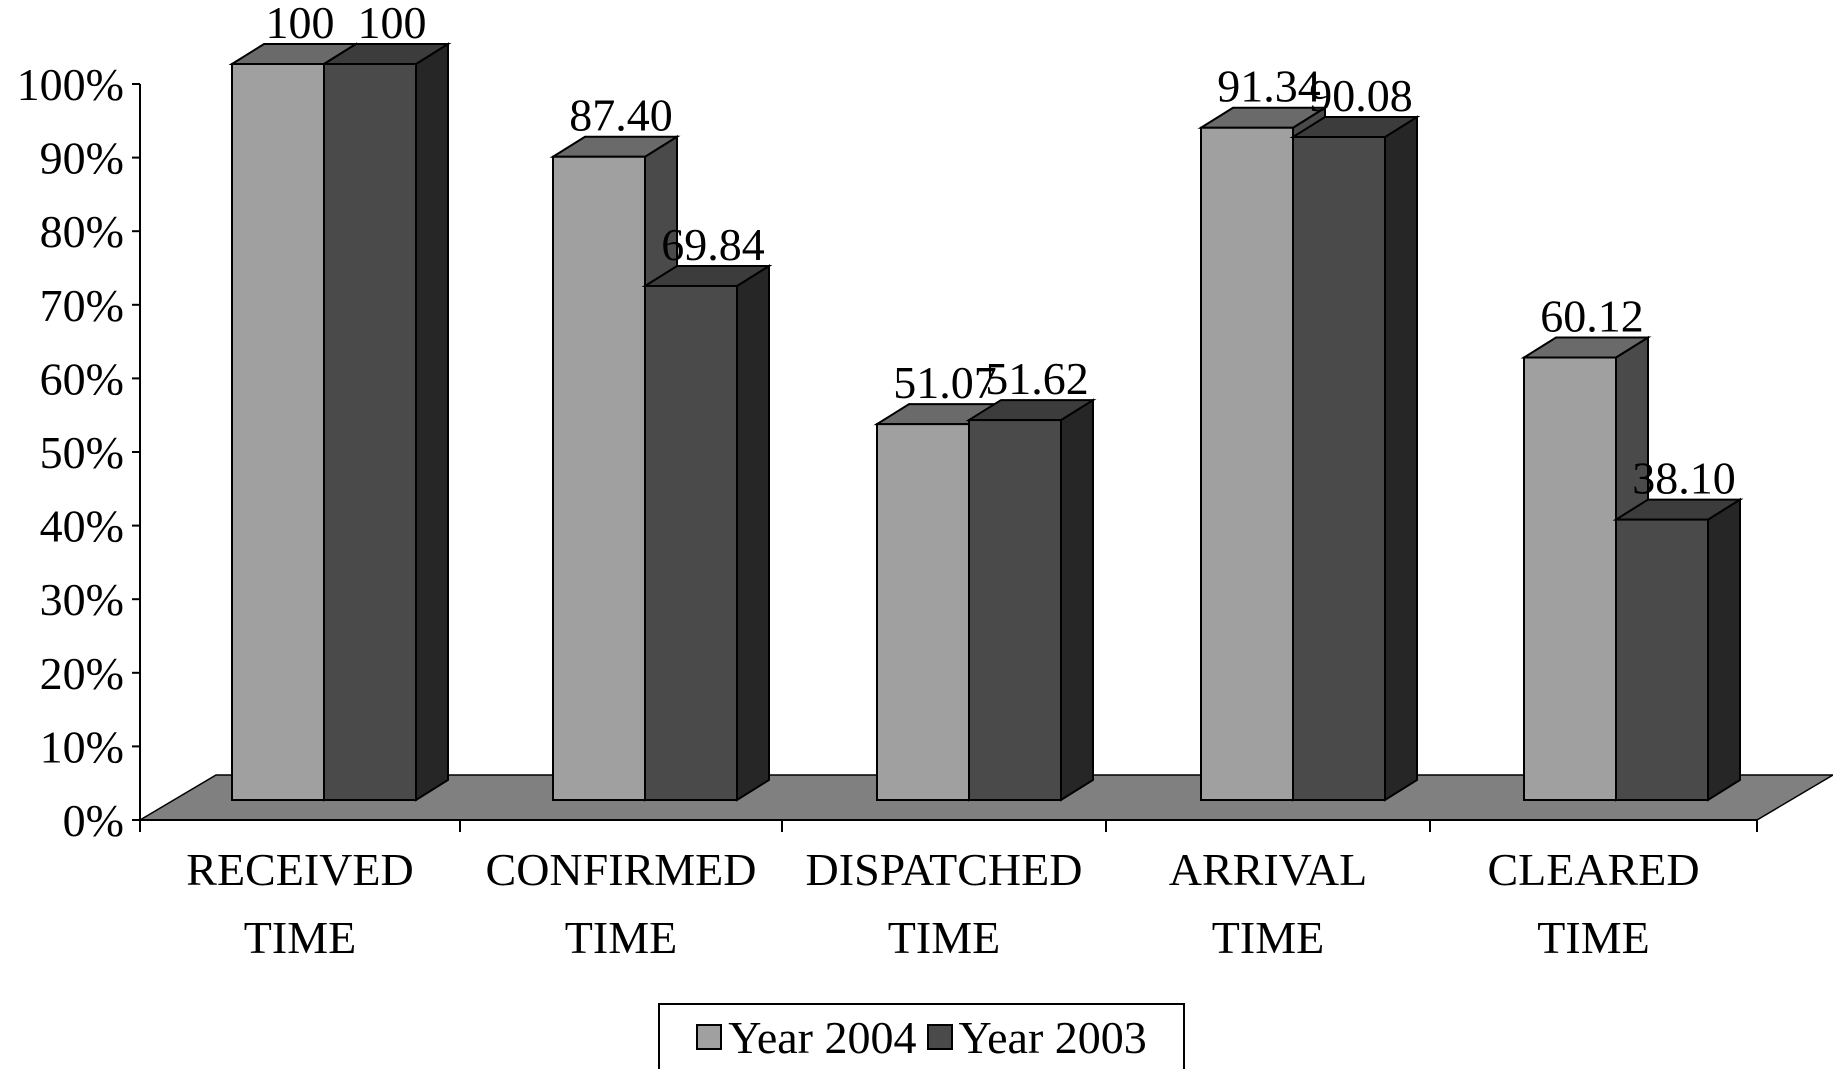 The height and width of the screenshot is (1074, 1833). I want to click on bar-year-2003-received-time-side, so click(432, 422).